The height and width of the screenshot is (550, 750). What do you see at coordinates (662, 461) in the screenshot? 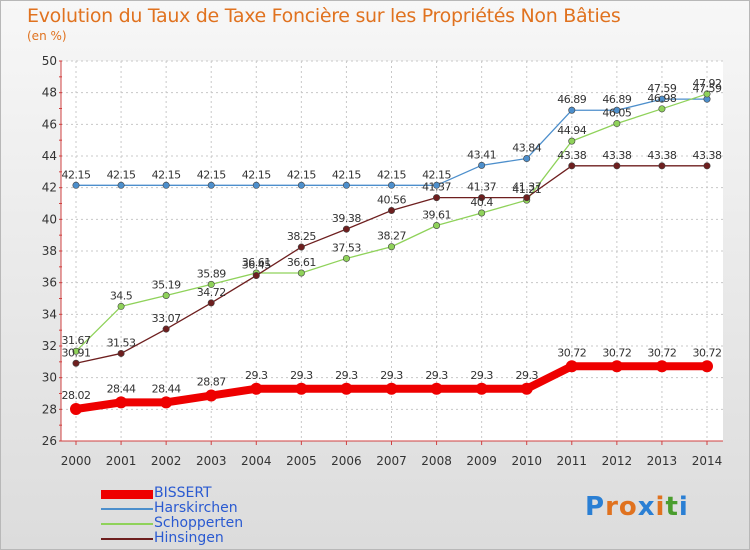
I see `x-tick-label: 2013` at bounding box center [662, 461].